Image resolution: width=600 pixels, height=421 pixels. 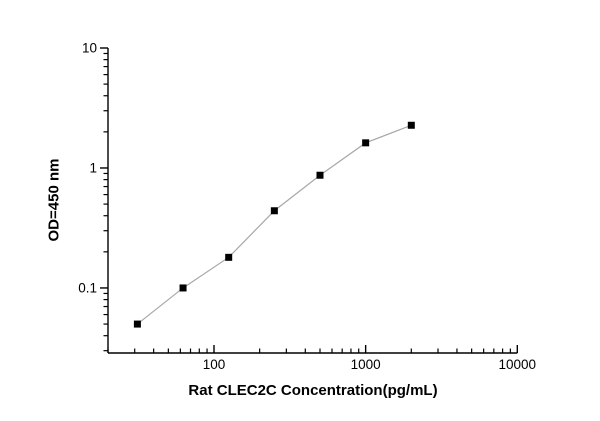 I want to click on y-tick-label: 10, so click(x=89, y=48).